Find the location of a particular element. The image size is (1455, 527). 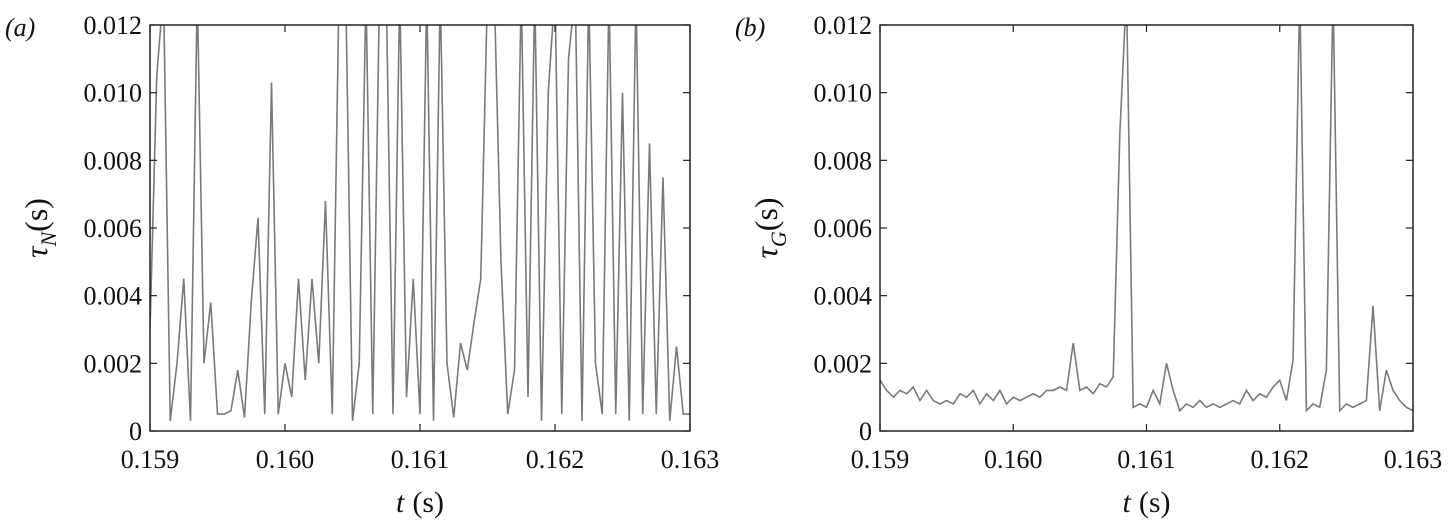

y-label-subscript: N is located at coordinates (48, 239).